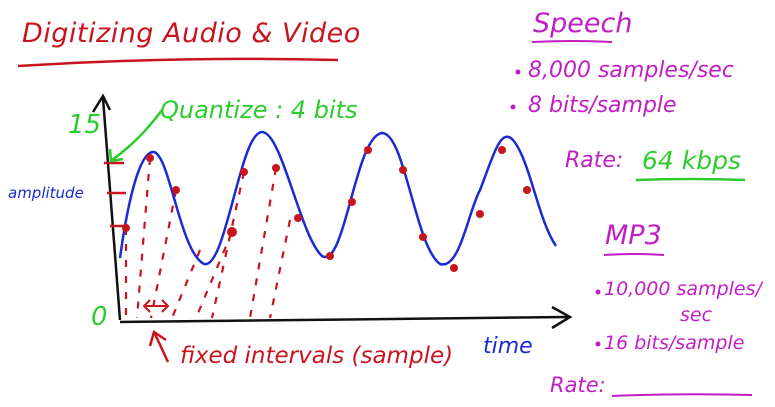 Image resolution: width=775 pixels, height=407 pixels. I want to click on page-title: Digitizing Audio & Video, so click(191, 33).